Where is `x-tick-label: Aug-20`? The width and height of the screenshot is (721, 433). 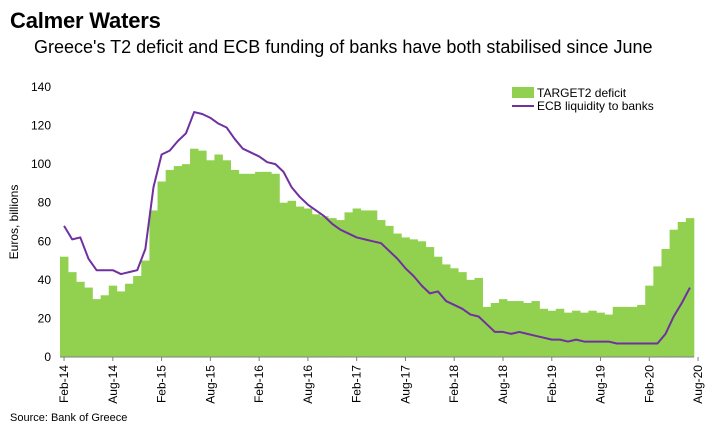 x-tick-label: Aug-20 is located at coordinates (698, 384).